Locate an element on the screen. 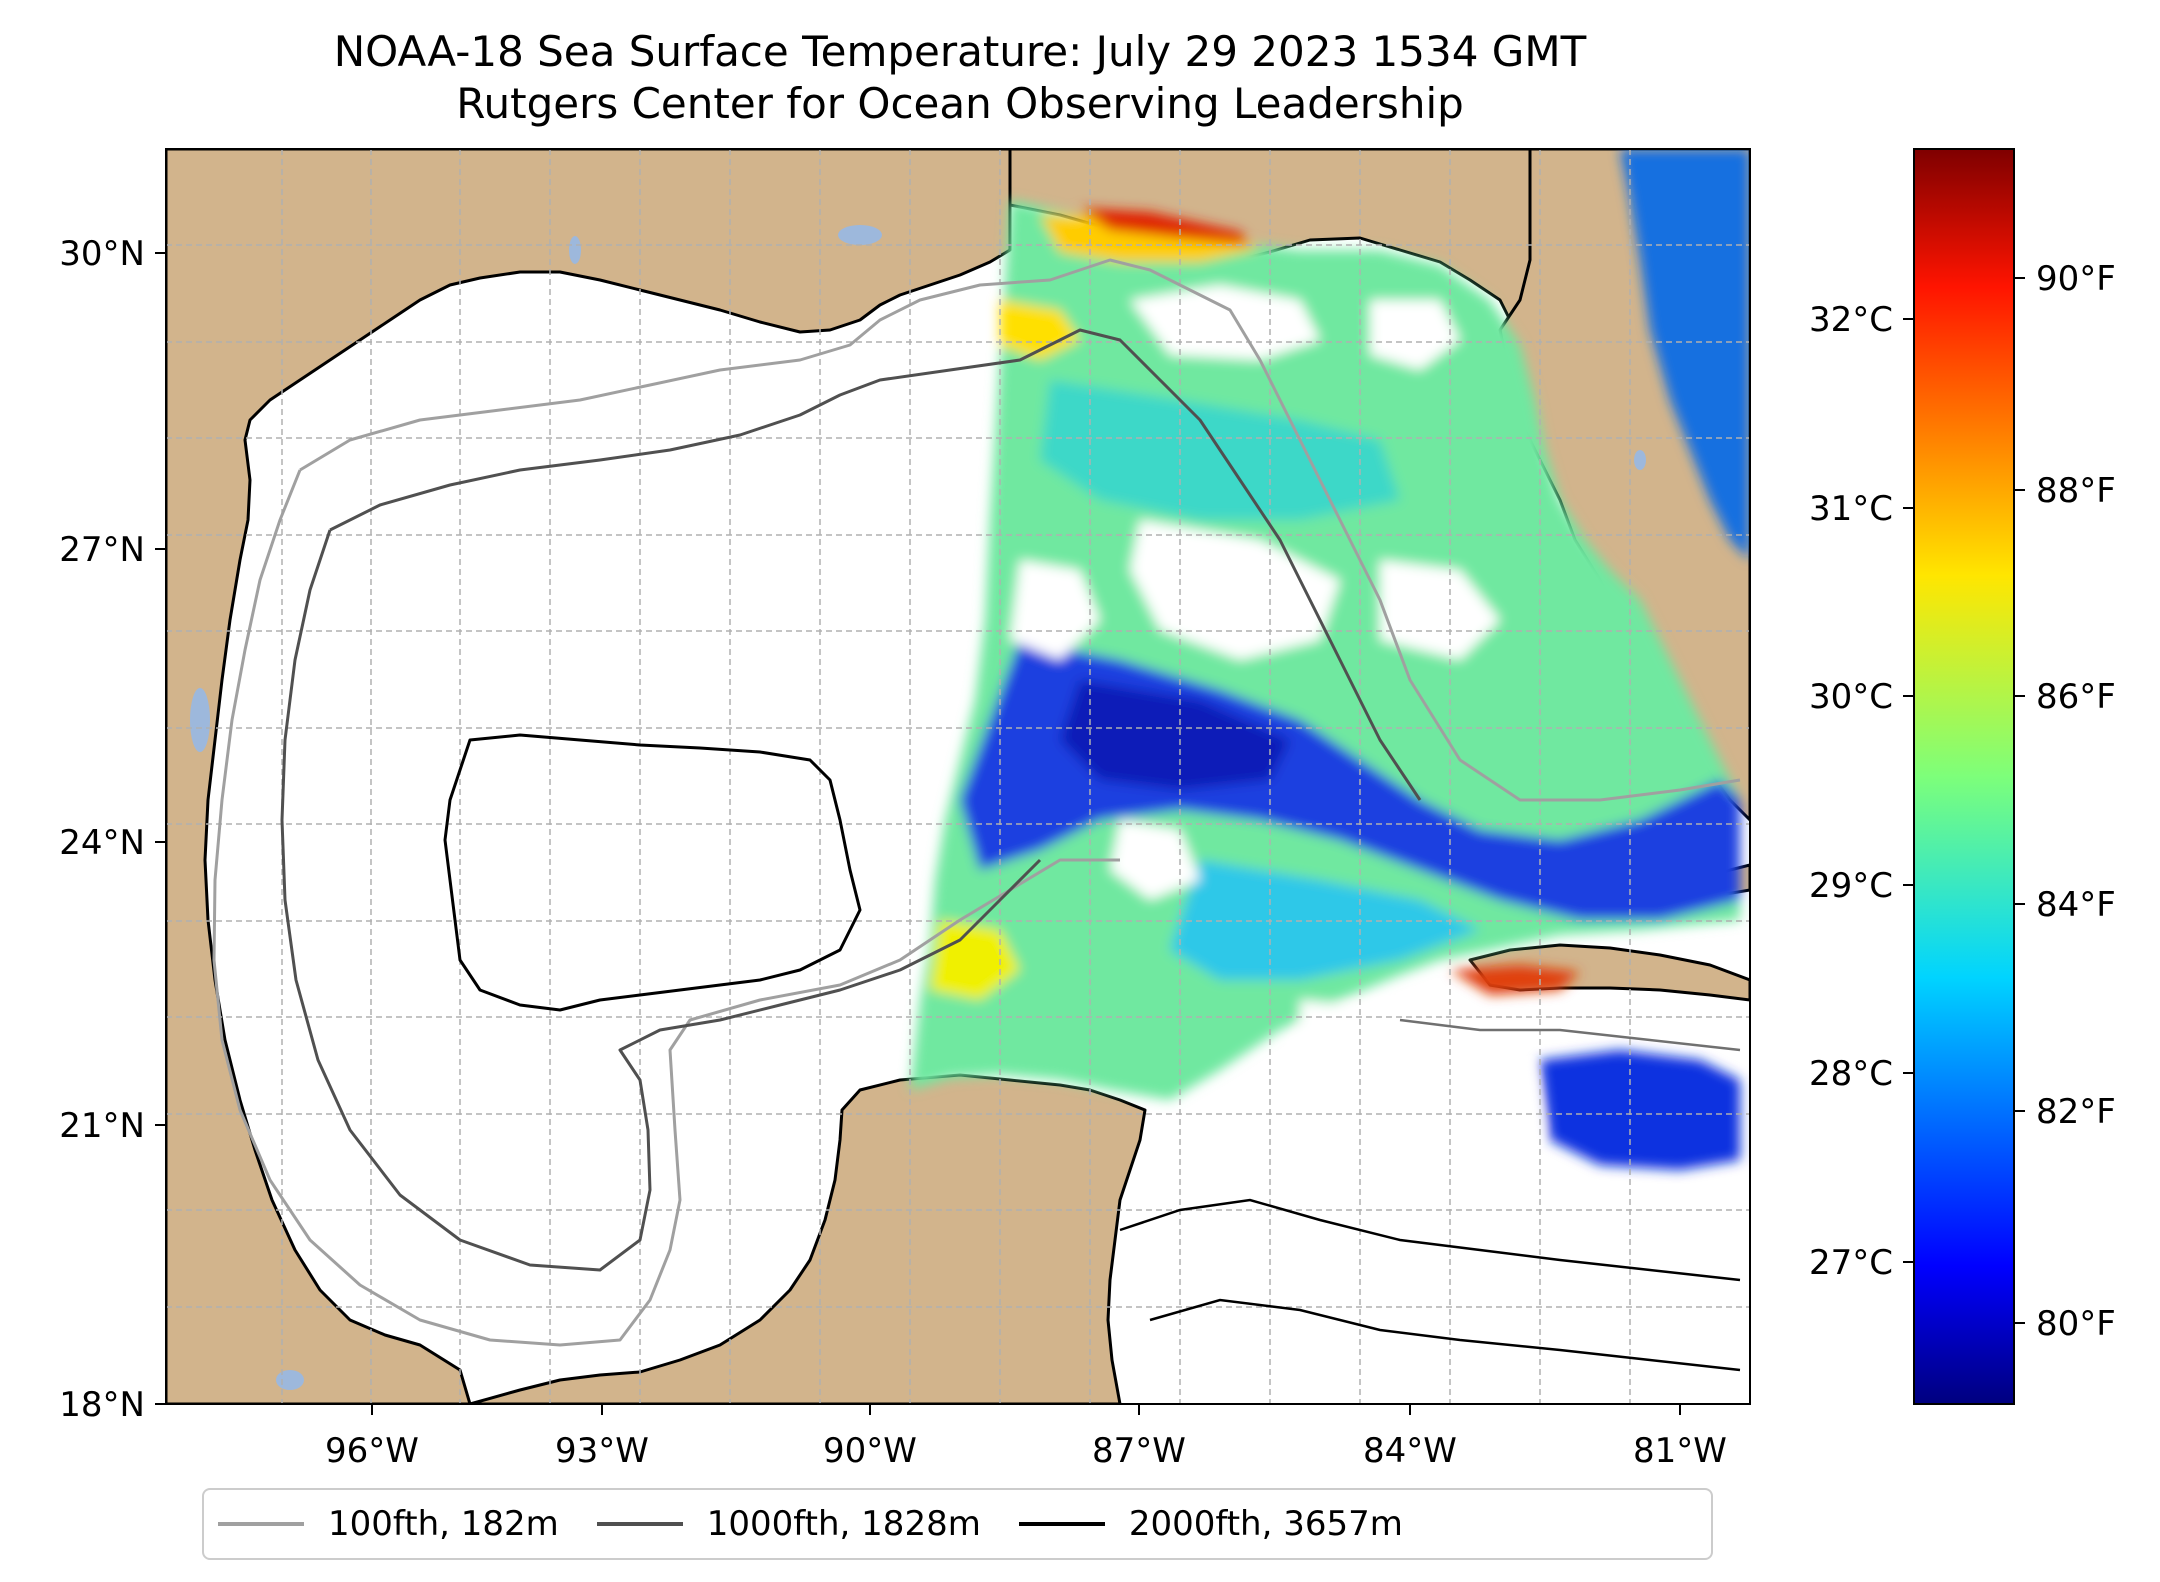 This screenshot has width=2160, height=1582. fahrenheit-tick-label: 82°F is located at coordinates (2076, 1112).